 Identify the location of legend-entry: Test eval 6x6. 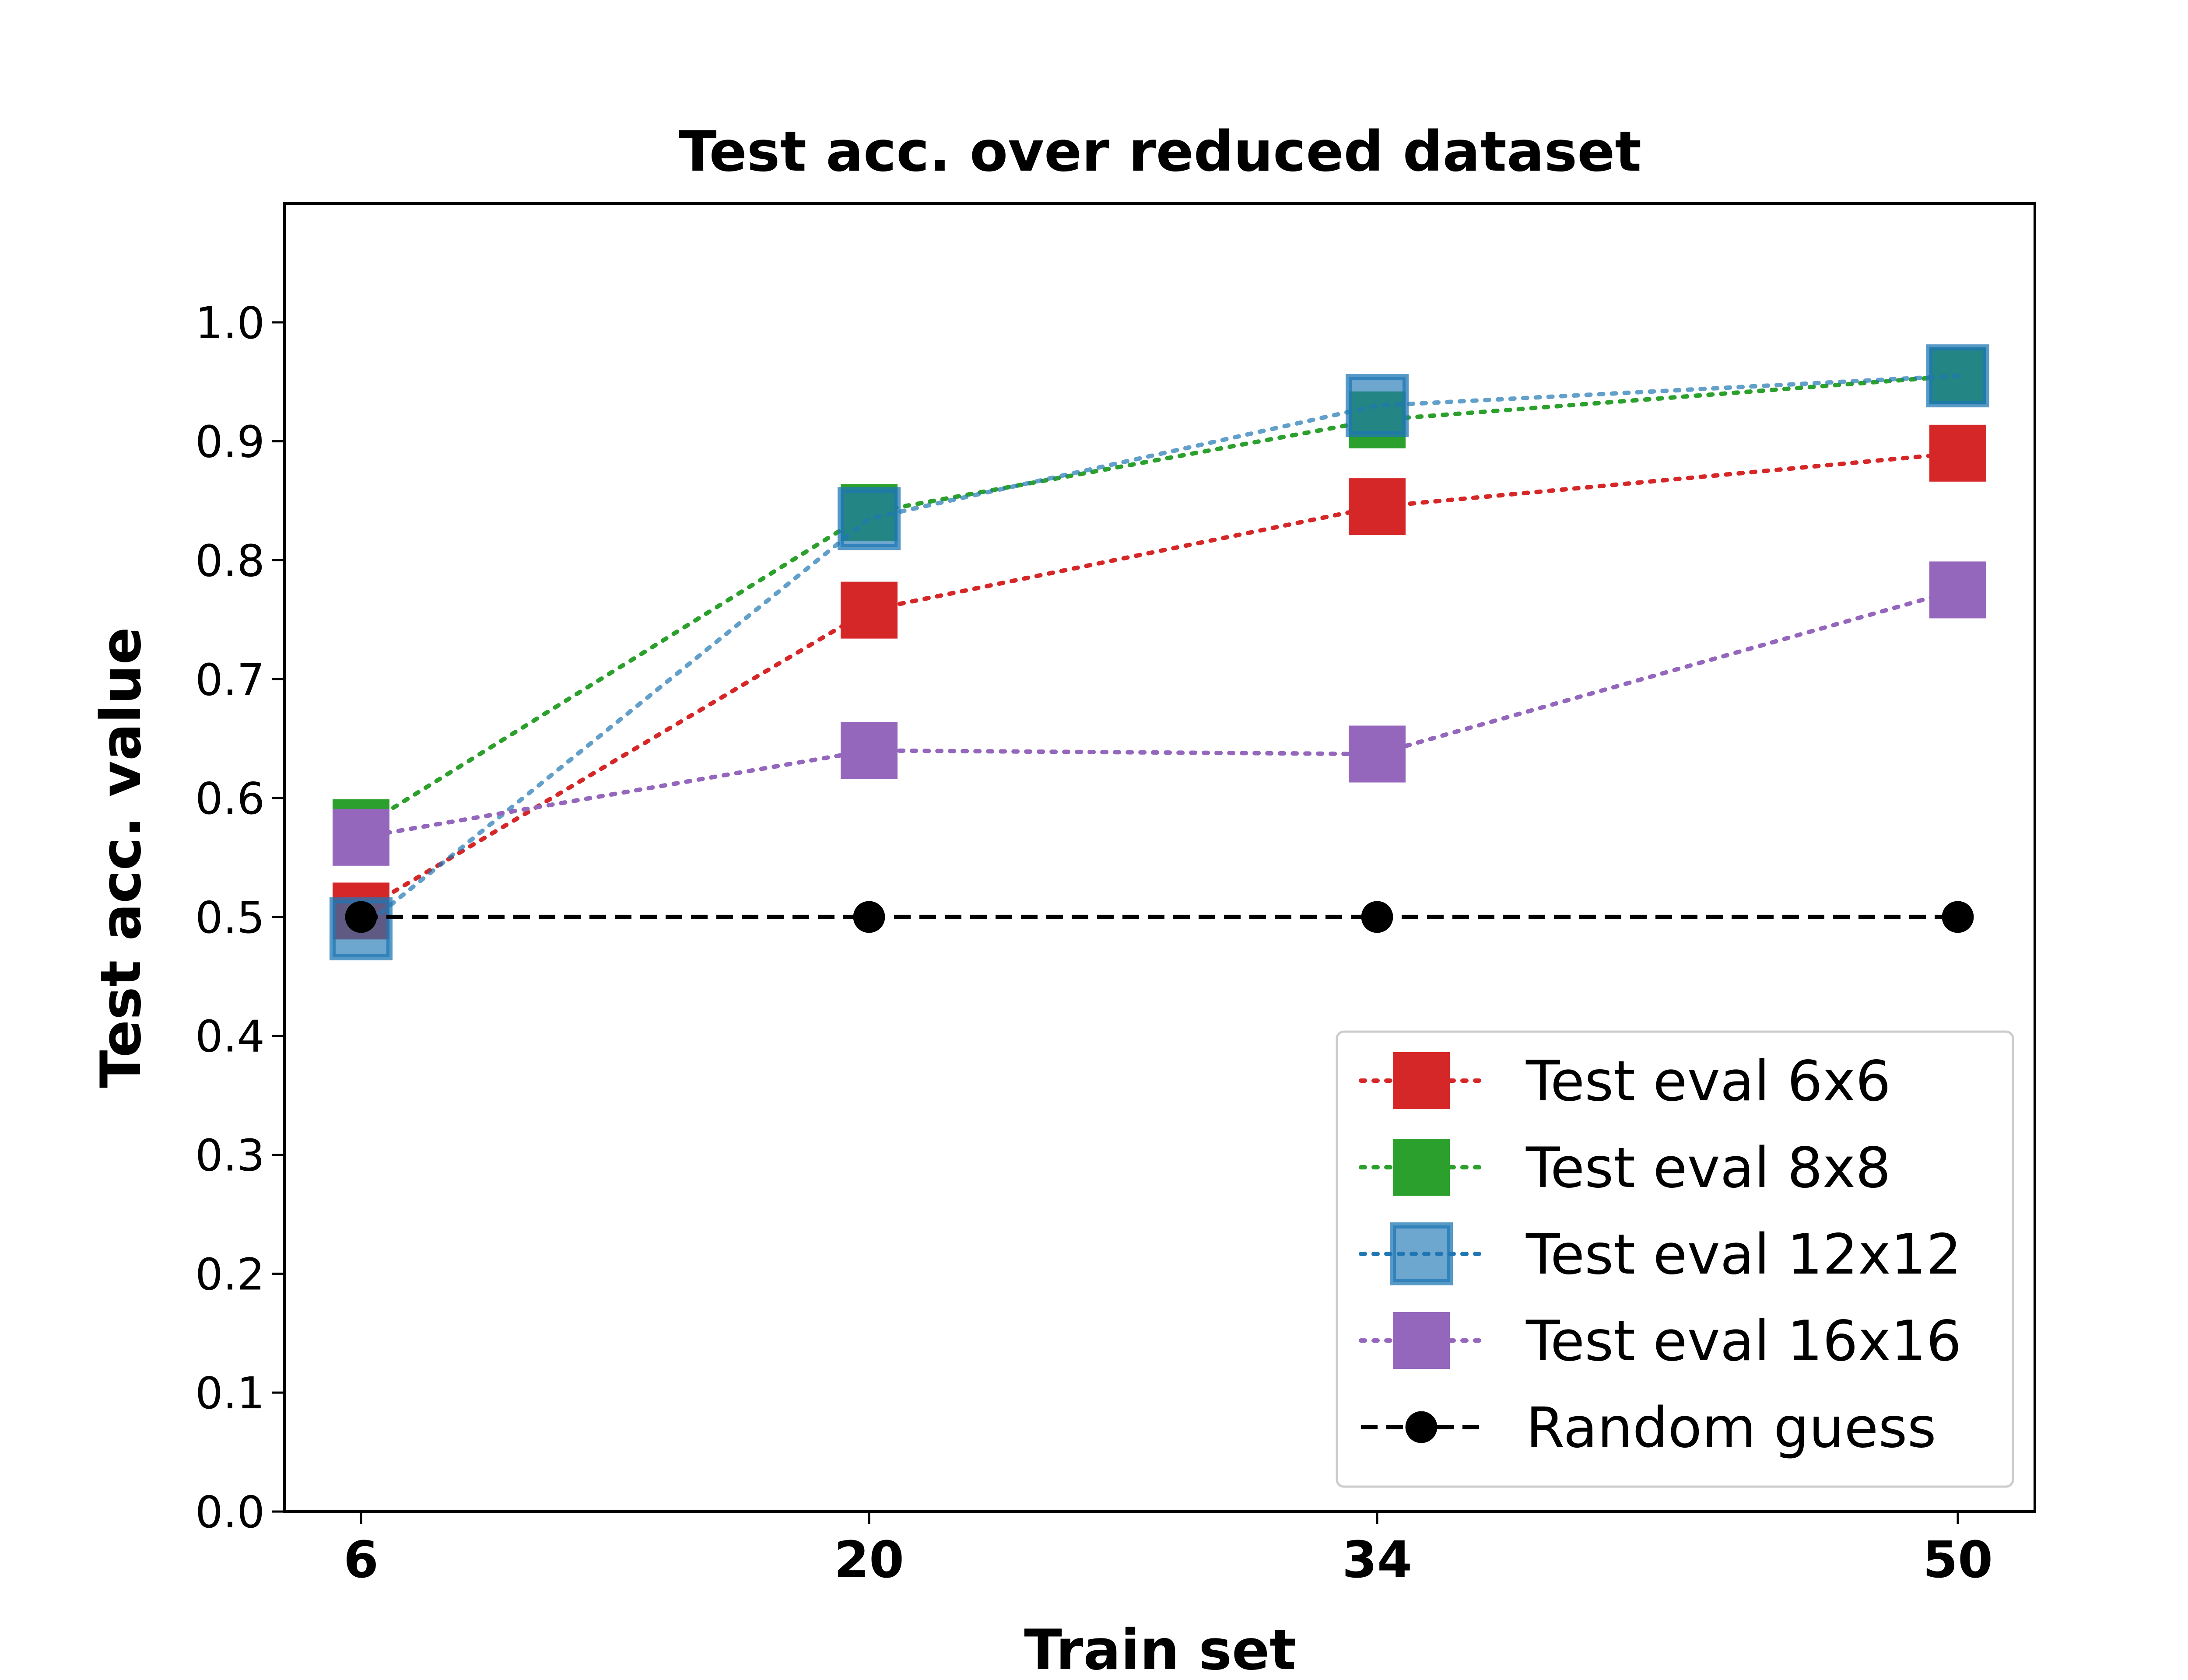
(1625, 1081).